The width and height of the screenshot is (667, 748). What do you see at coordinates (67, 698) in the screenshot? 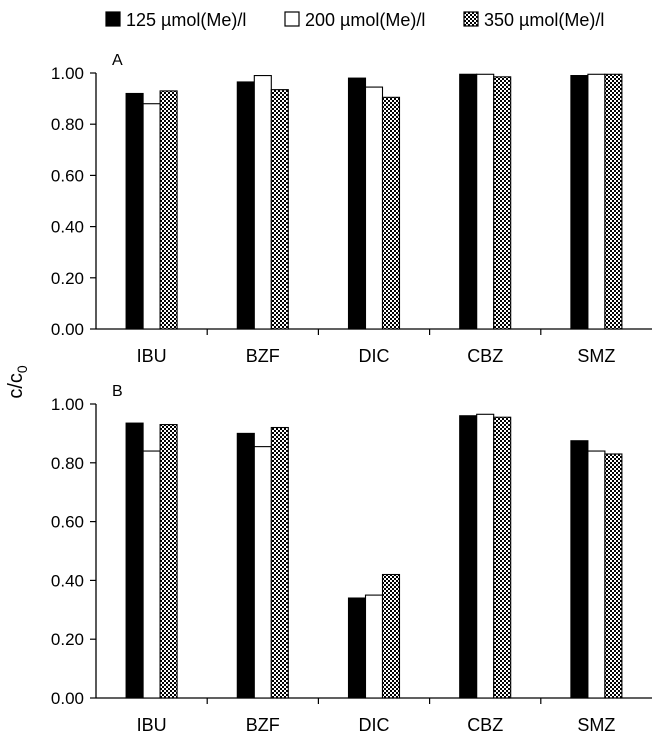
I see `y-tick-label-b: 0.00` at bounding box center [67, 698].